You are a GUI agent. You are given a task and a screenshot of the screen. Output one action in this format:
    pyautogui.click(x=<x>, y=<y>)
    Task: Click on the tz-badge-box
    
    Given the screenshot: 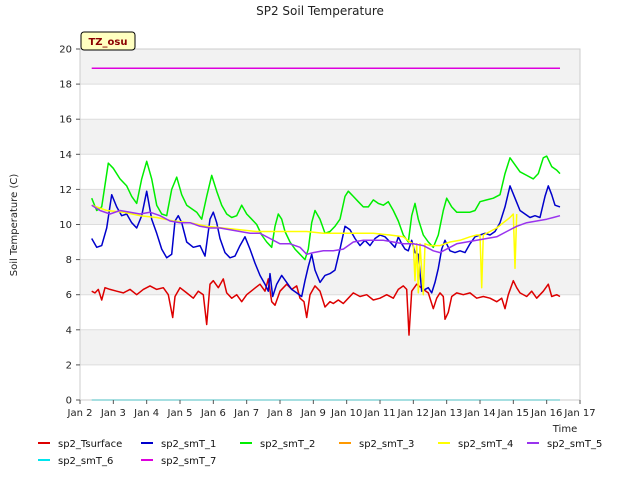 What is the action you would take?
    pyautogui.click(x=108, y=41)
    